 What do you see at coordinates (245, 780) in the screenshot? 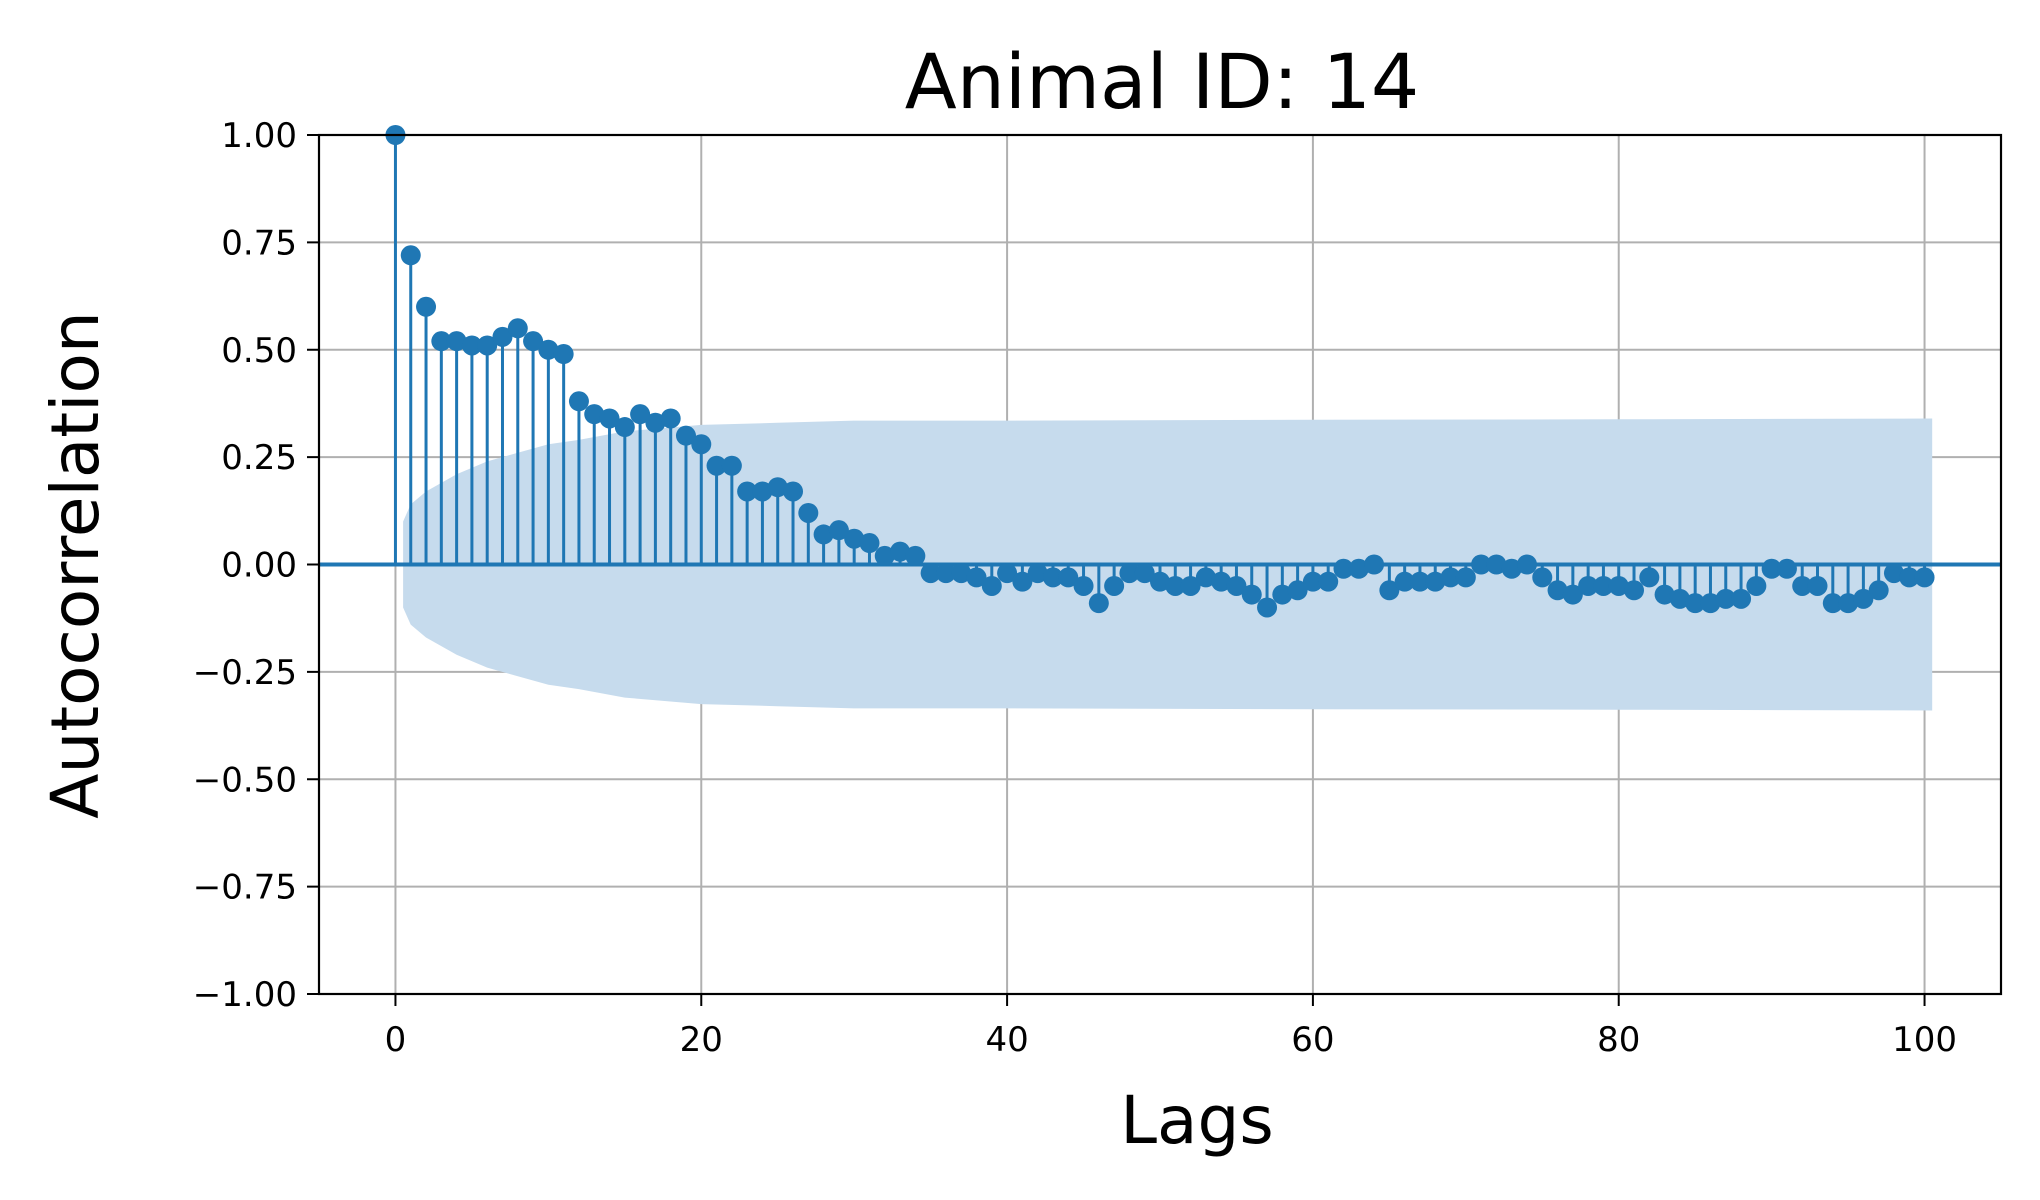
I see `y-tick-label: −0.50` at bounding box center [245, 780].